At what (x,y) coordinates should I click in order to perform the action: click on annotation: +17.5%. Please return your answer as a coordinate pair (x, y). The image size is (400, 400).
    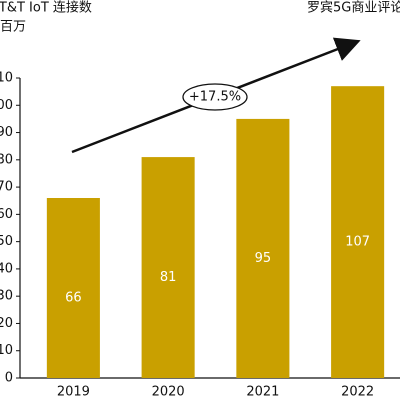
    Looking at the image, I should click on (215, 97).